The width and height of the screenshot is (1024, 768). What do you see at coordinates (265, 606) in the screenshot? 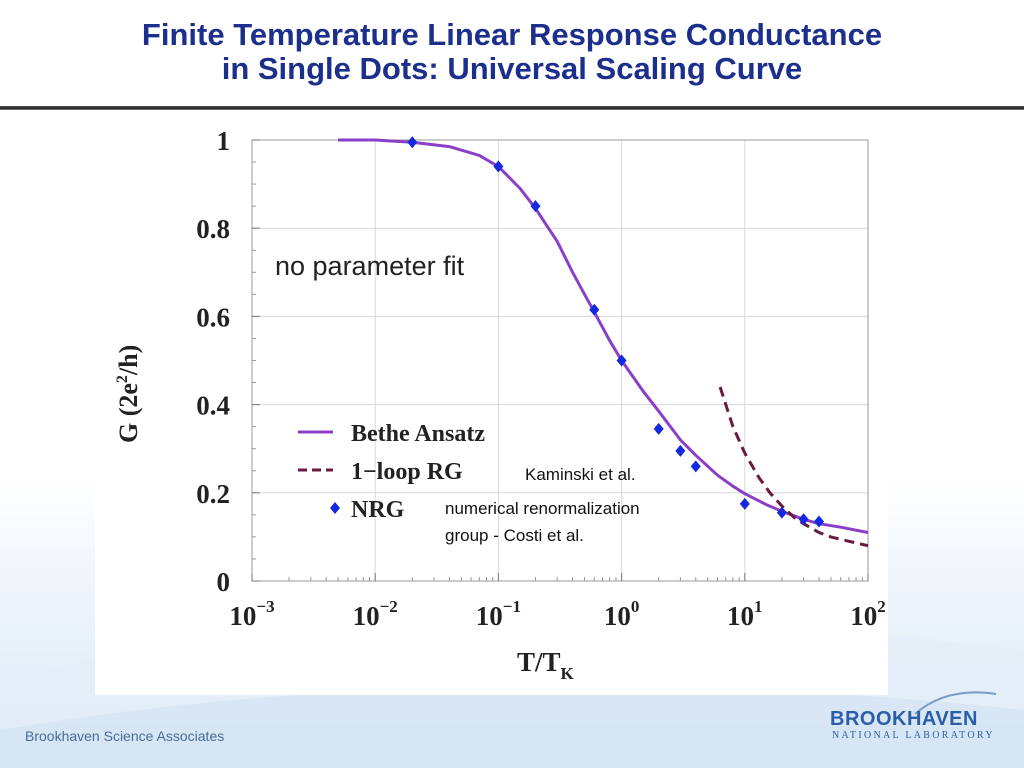
I see `x-tick-label-exponent: −3` at bounding box center [265, 606].